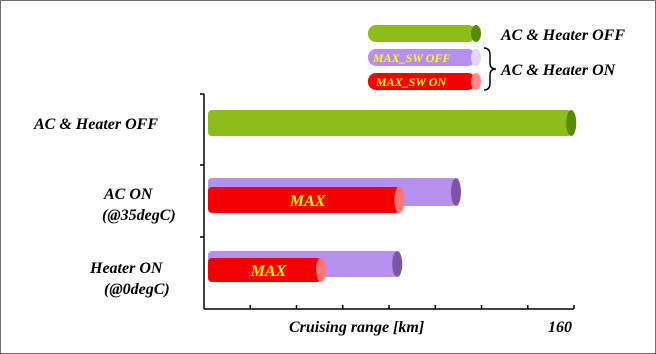 The width and height of the screenshot is (656, 354). I want to click on category-label-heater: Heater ON, so click(126, 268).